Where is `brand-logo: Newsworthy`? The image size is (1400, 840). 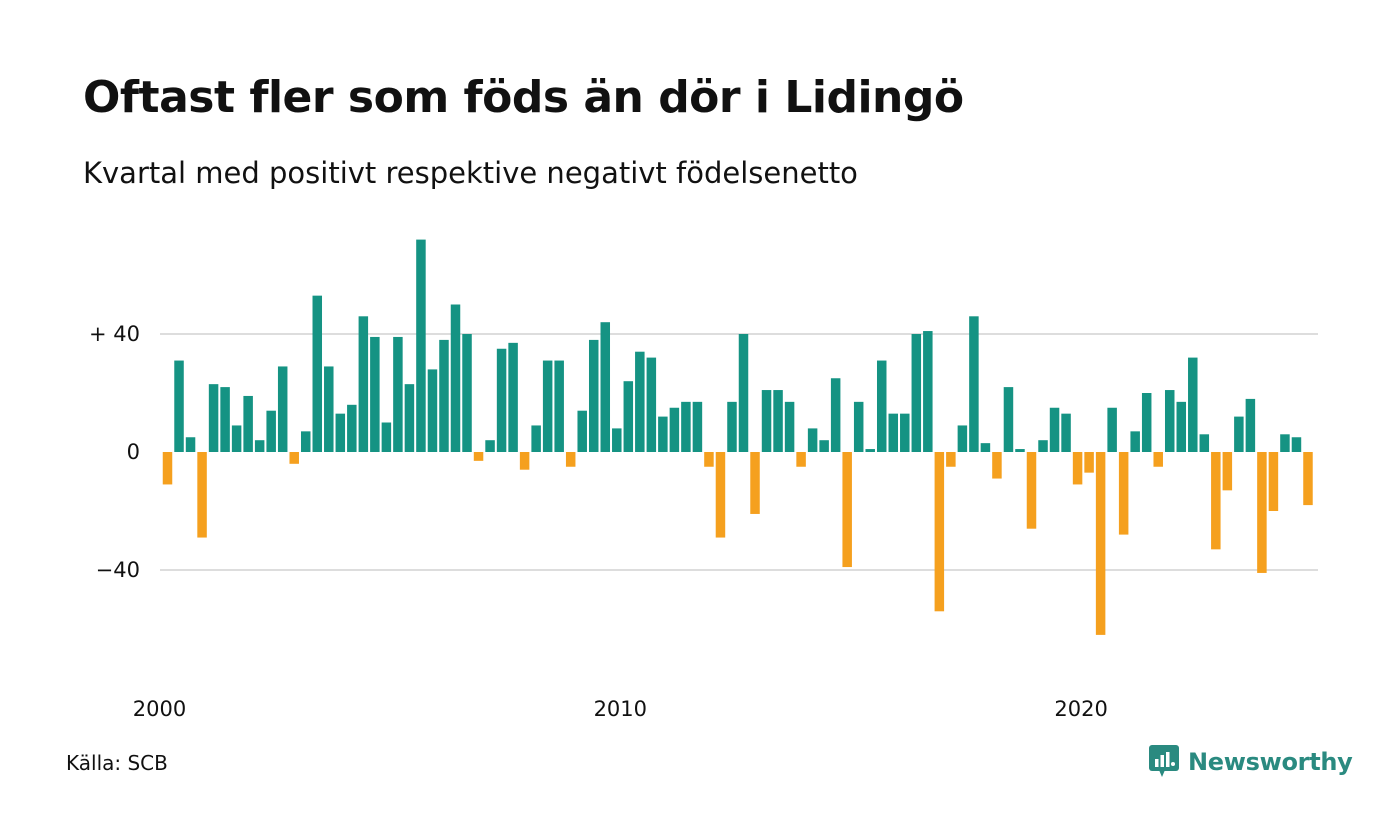 brand-logo: Newsworthy is located at coordinates (1250, 762).